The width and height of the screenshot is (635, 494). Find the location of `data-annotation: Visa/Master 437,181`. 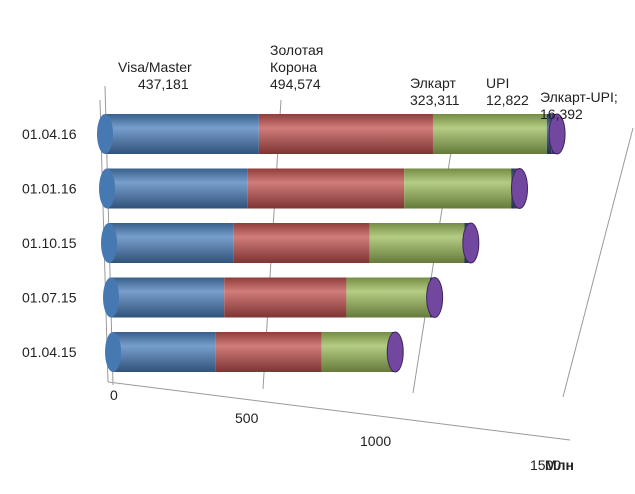

data-annotation: Visa/Master 437,181 is located at coordinates (155, 75).